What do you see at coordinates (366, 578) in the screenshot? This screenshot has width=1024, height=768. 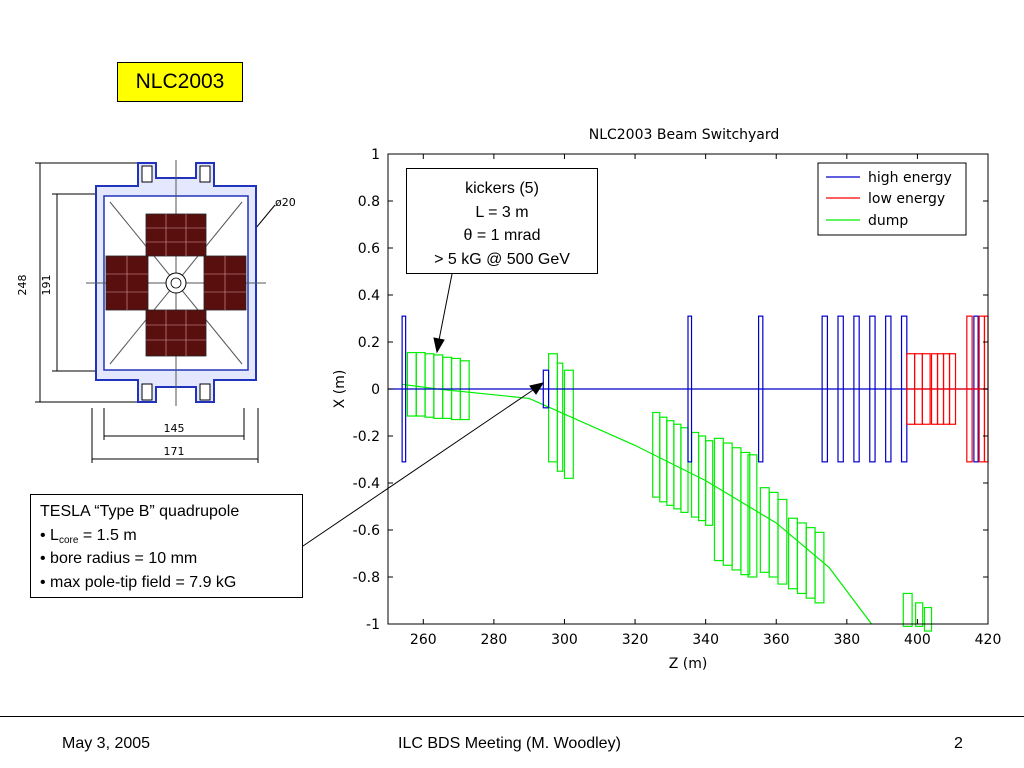 I see `y-tick-label: -0.8` at bounding box center [366, 578].